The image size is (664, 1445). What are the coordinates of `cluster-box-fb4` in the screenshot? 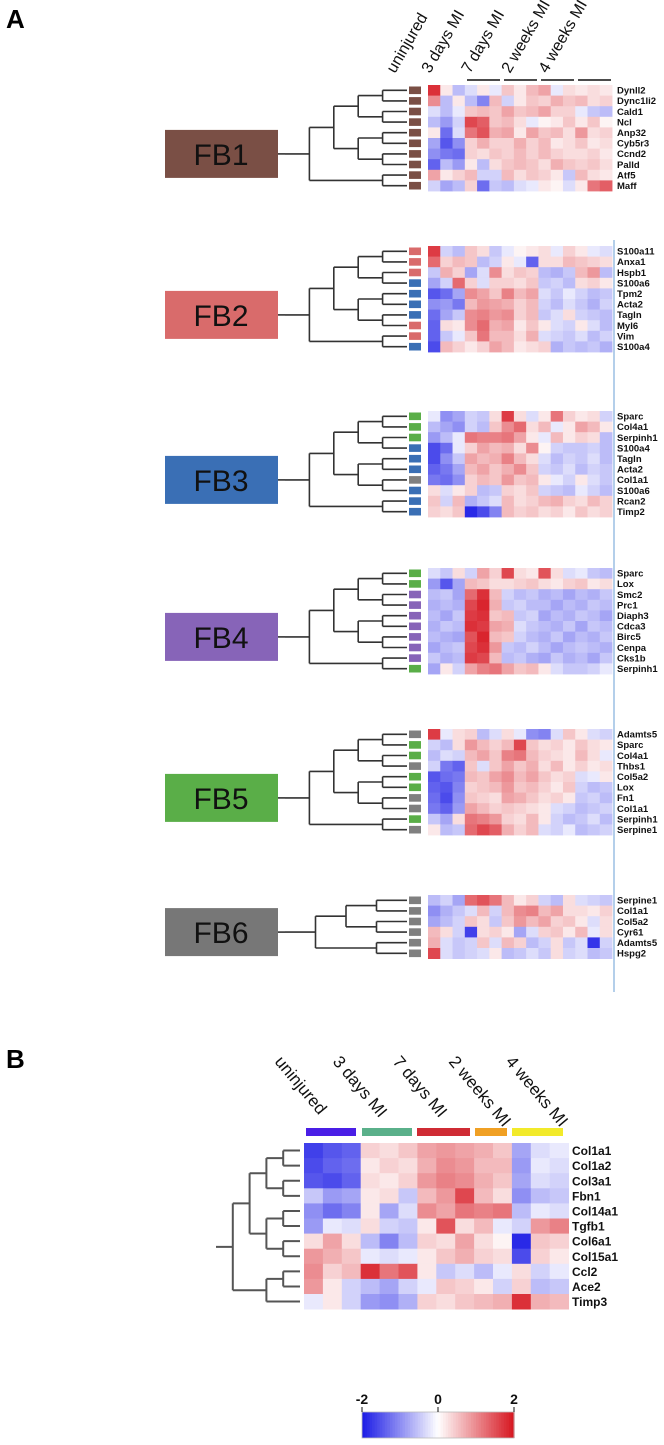 It's located at (221, 636).